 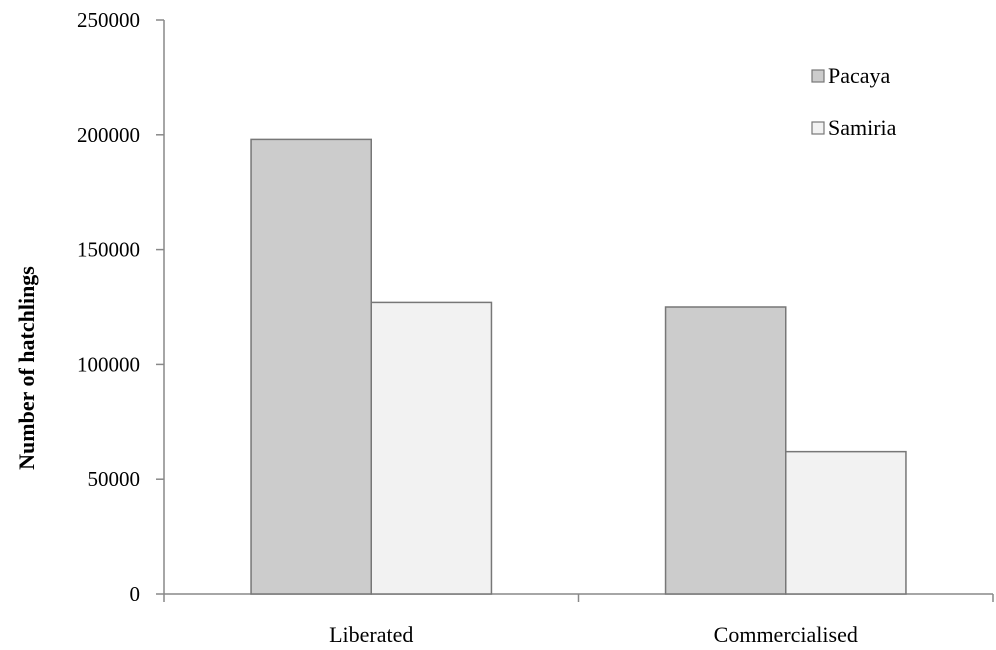 What do you see at coordinates (786, 634) in the screenshot?
I see `x-tick-label: Commercialised` at bounding box center [786, 634].